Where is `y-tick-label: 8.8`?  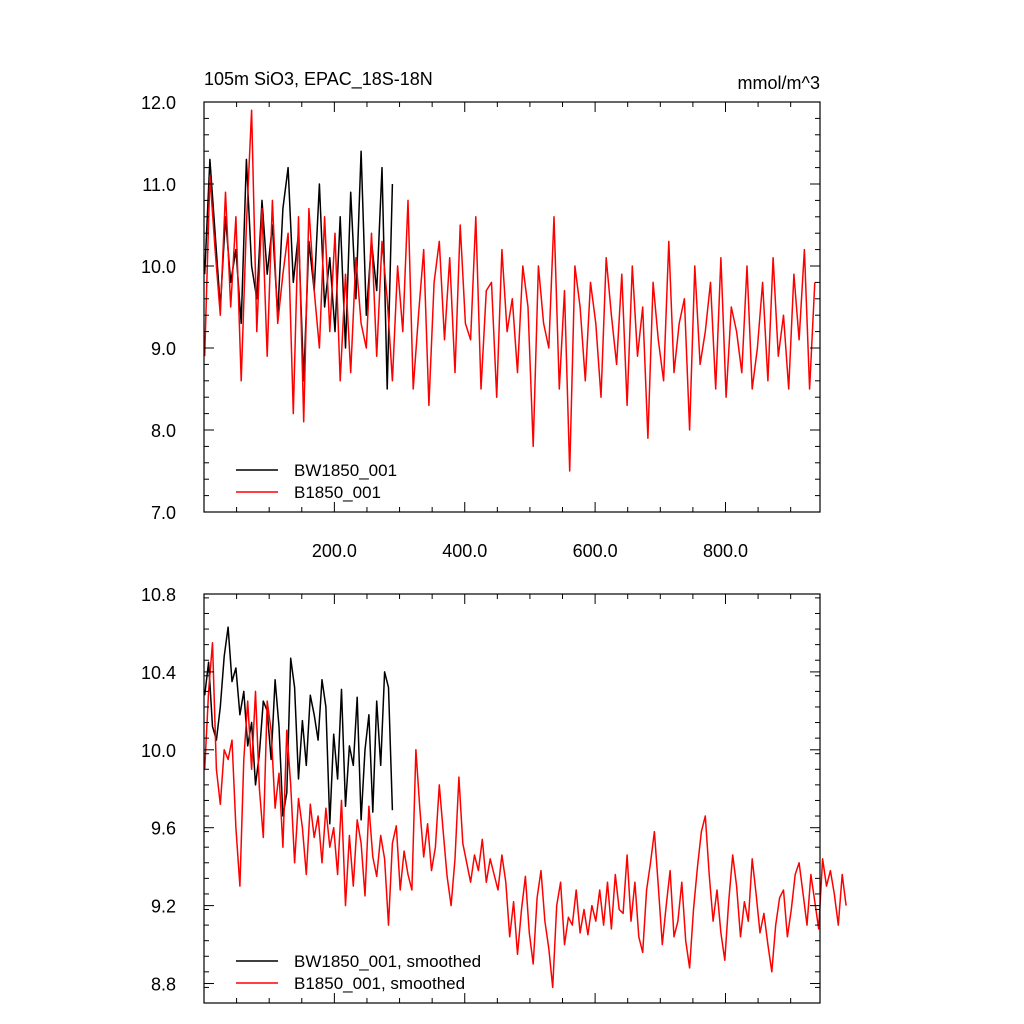
y-tick-label: 8.8 is located at coordinates (163, 985).